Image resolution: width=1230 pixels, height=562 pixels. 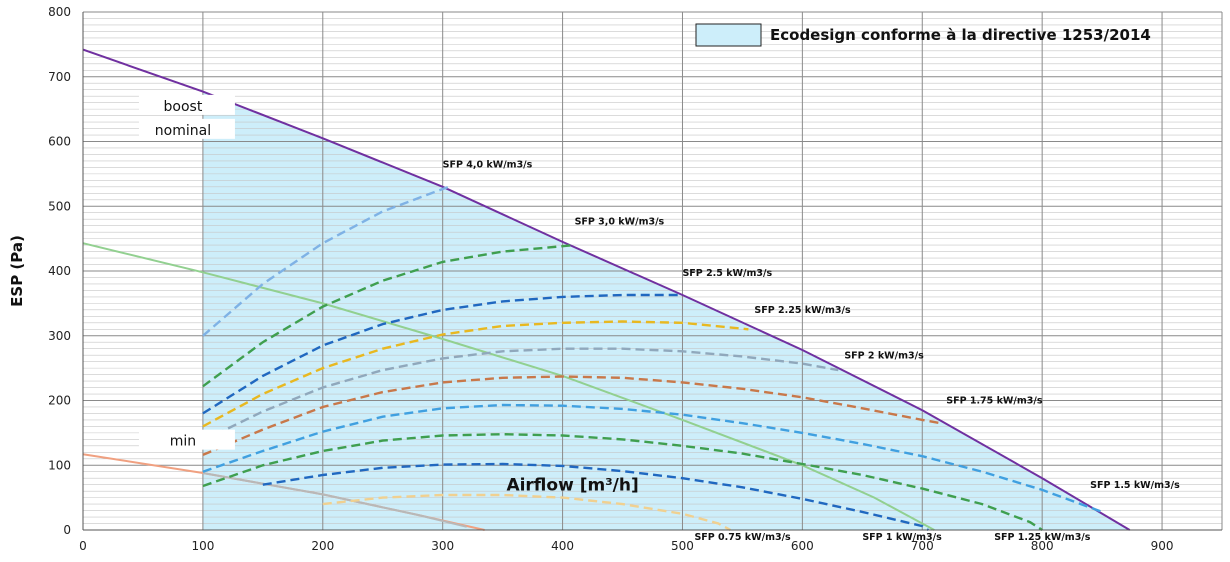 I want to click on sfp-label: SFP 2 kW/m3/s, so click(x=884, y=355).